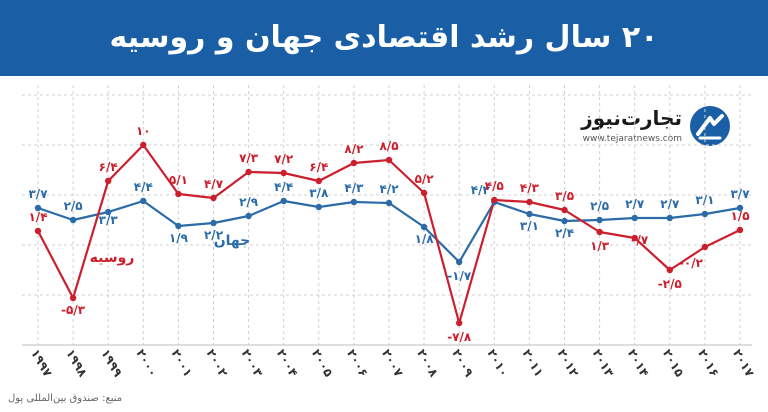  I want to click on world-data-label: ۱/۸, so click(425, 239).